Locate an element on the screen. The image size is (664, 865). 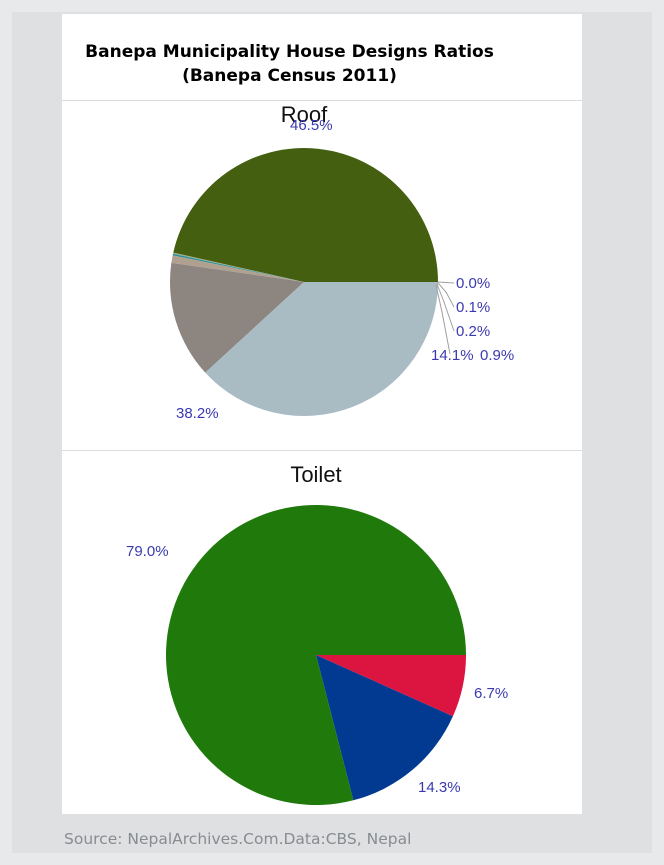
toilet-chart-title: Toilet is located at coordinates (315, 474).